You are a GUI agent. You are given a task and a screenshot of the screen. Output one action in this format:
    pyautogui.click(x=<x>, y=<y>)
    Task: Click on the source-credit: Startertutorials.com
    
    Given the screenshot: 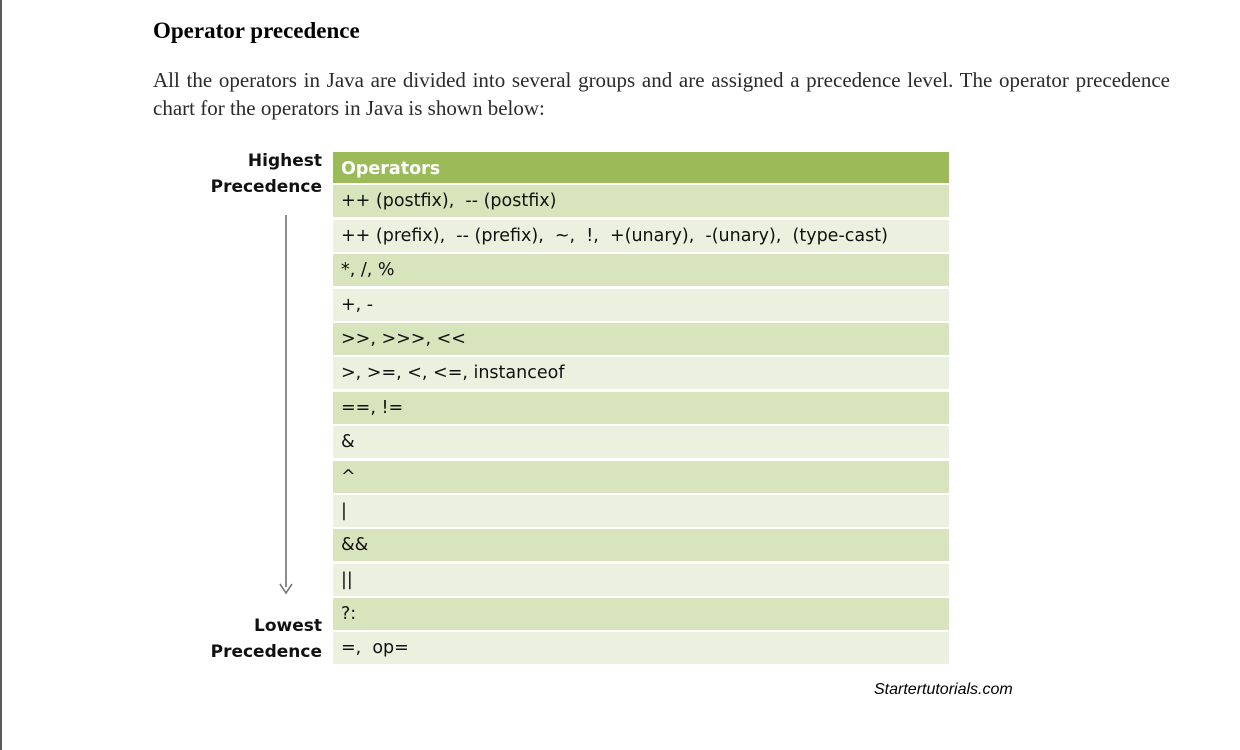 What is the action you would take?
    pyautogui.click(x=943, y=689)
    